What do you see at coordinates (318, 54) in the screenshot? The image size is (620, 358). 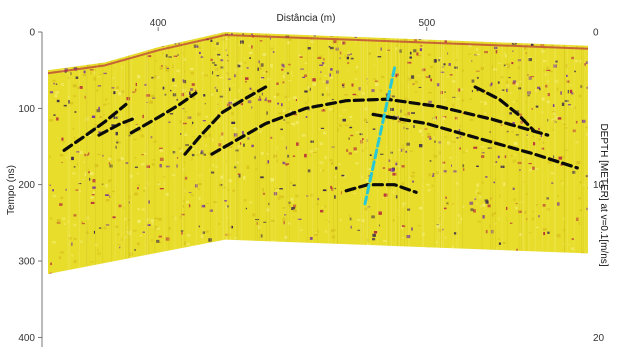 I see `section-top-band` at bounding box center [318, 54].